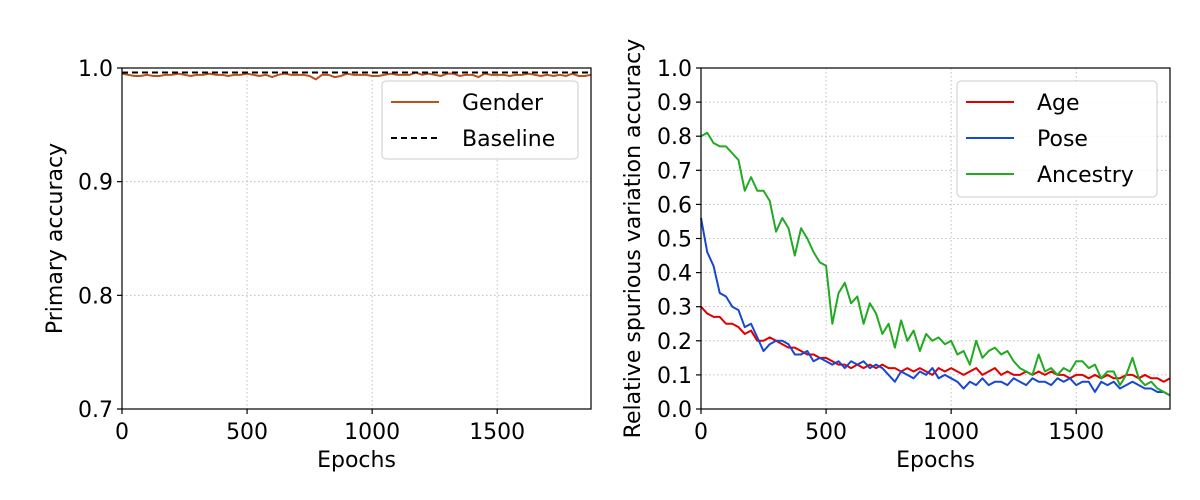  I want to click on y-tick-label: 0.3, so click(674, 308).